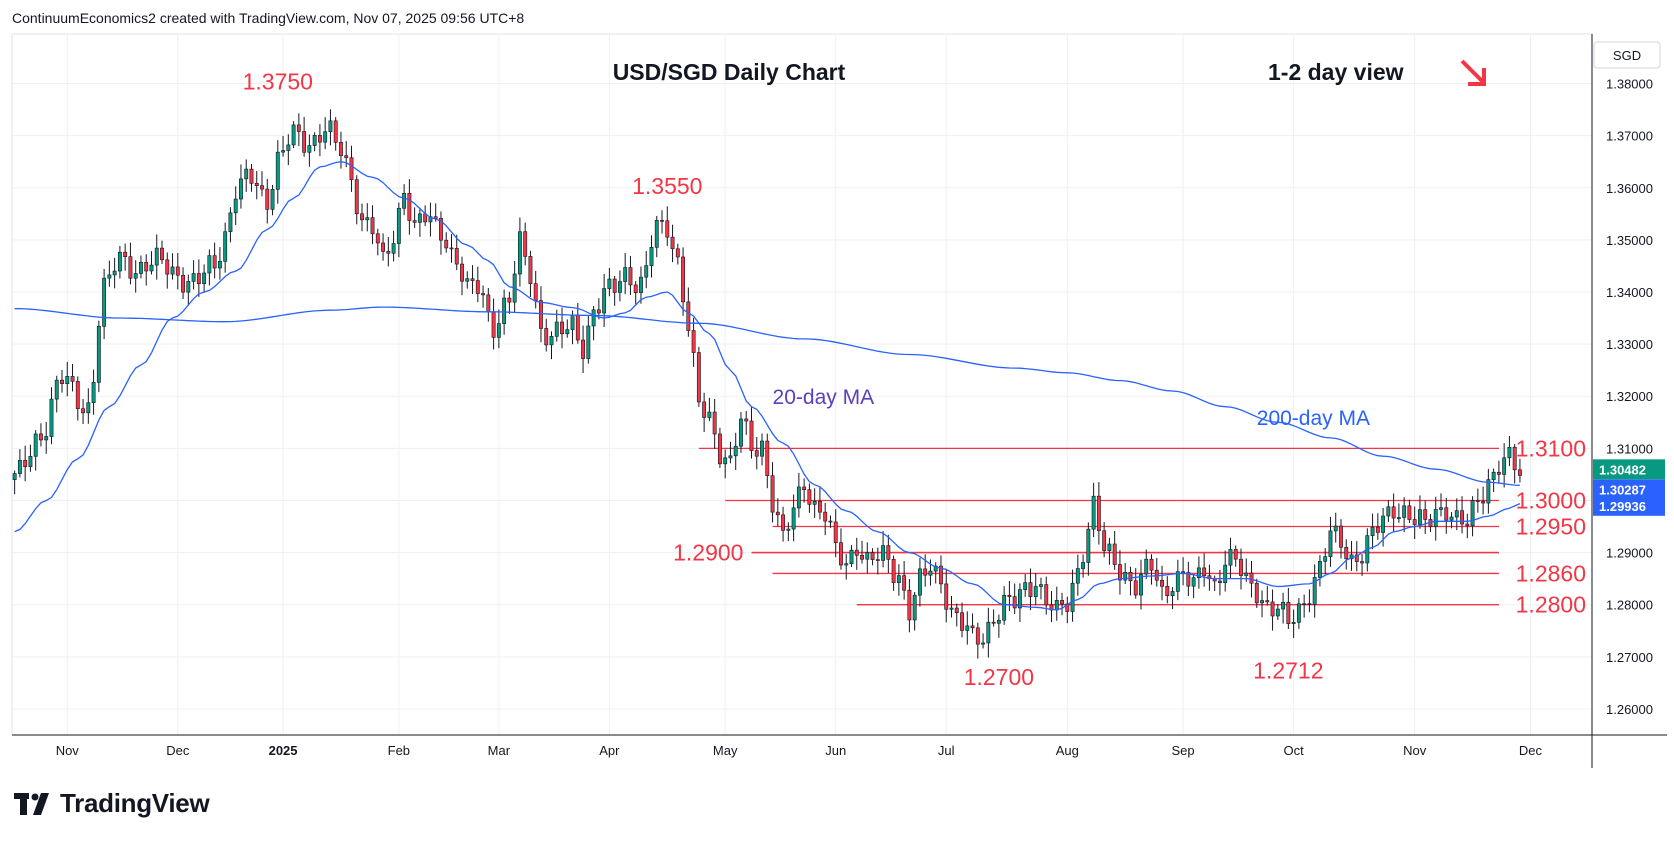 The image size is (1674, 842). I want to click on price-annotation: 1.3550, so click(667, 186).